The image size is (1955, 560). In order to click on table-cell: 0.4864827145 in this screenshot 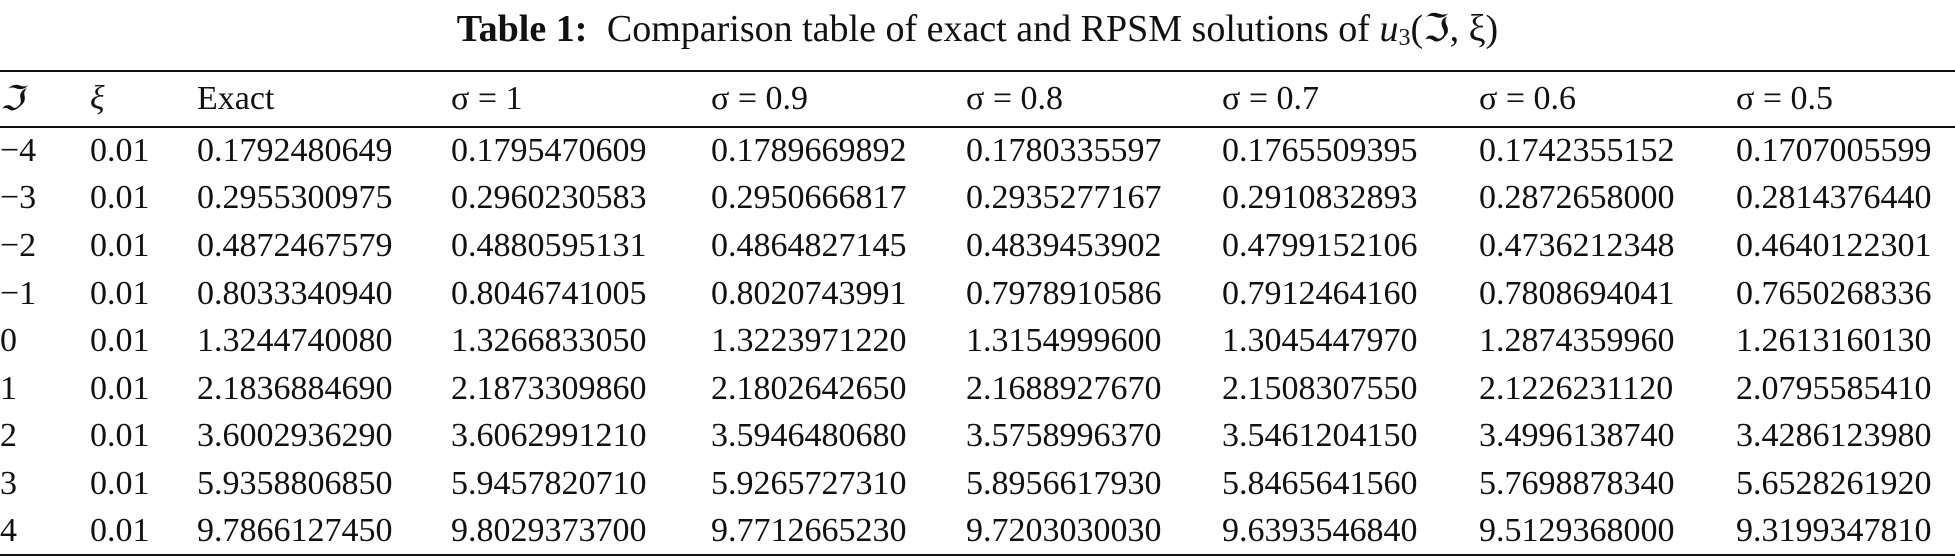, I will do `click(809, 245)`.